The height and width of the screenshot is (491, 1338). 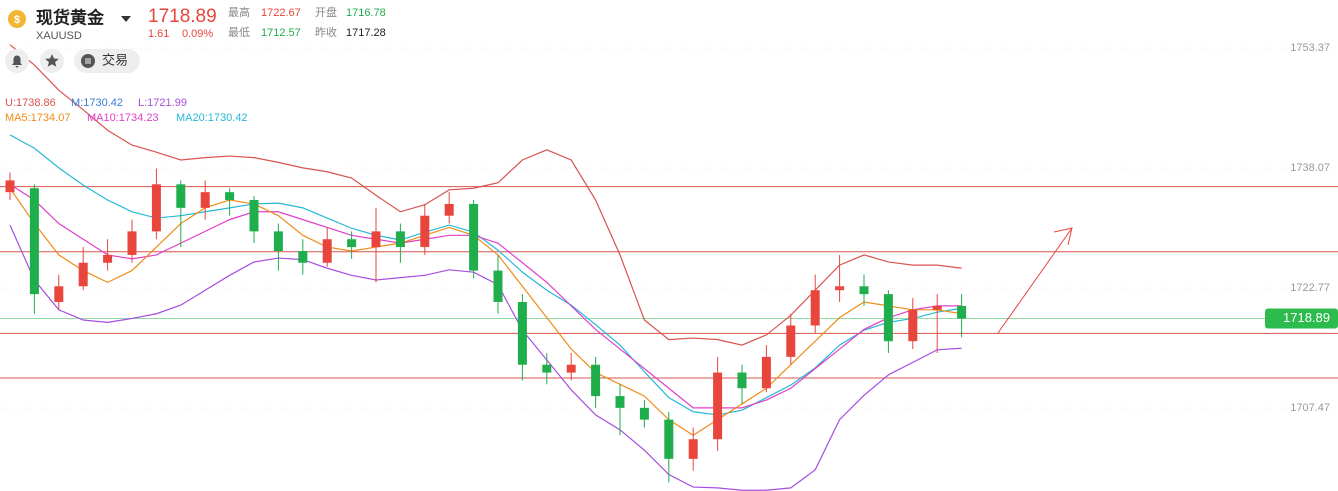 What do you see at coordinates (366, 33) in the screenshot?
I see `stat-value: 1717.28` at bounding box center [366, 33].